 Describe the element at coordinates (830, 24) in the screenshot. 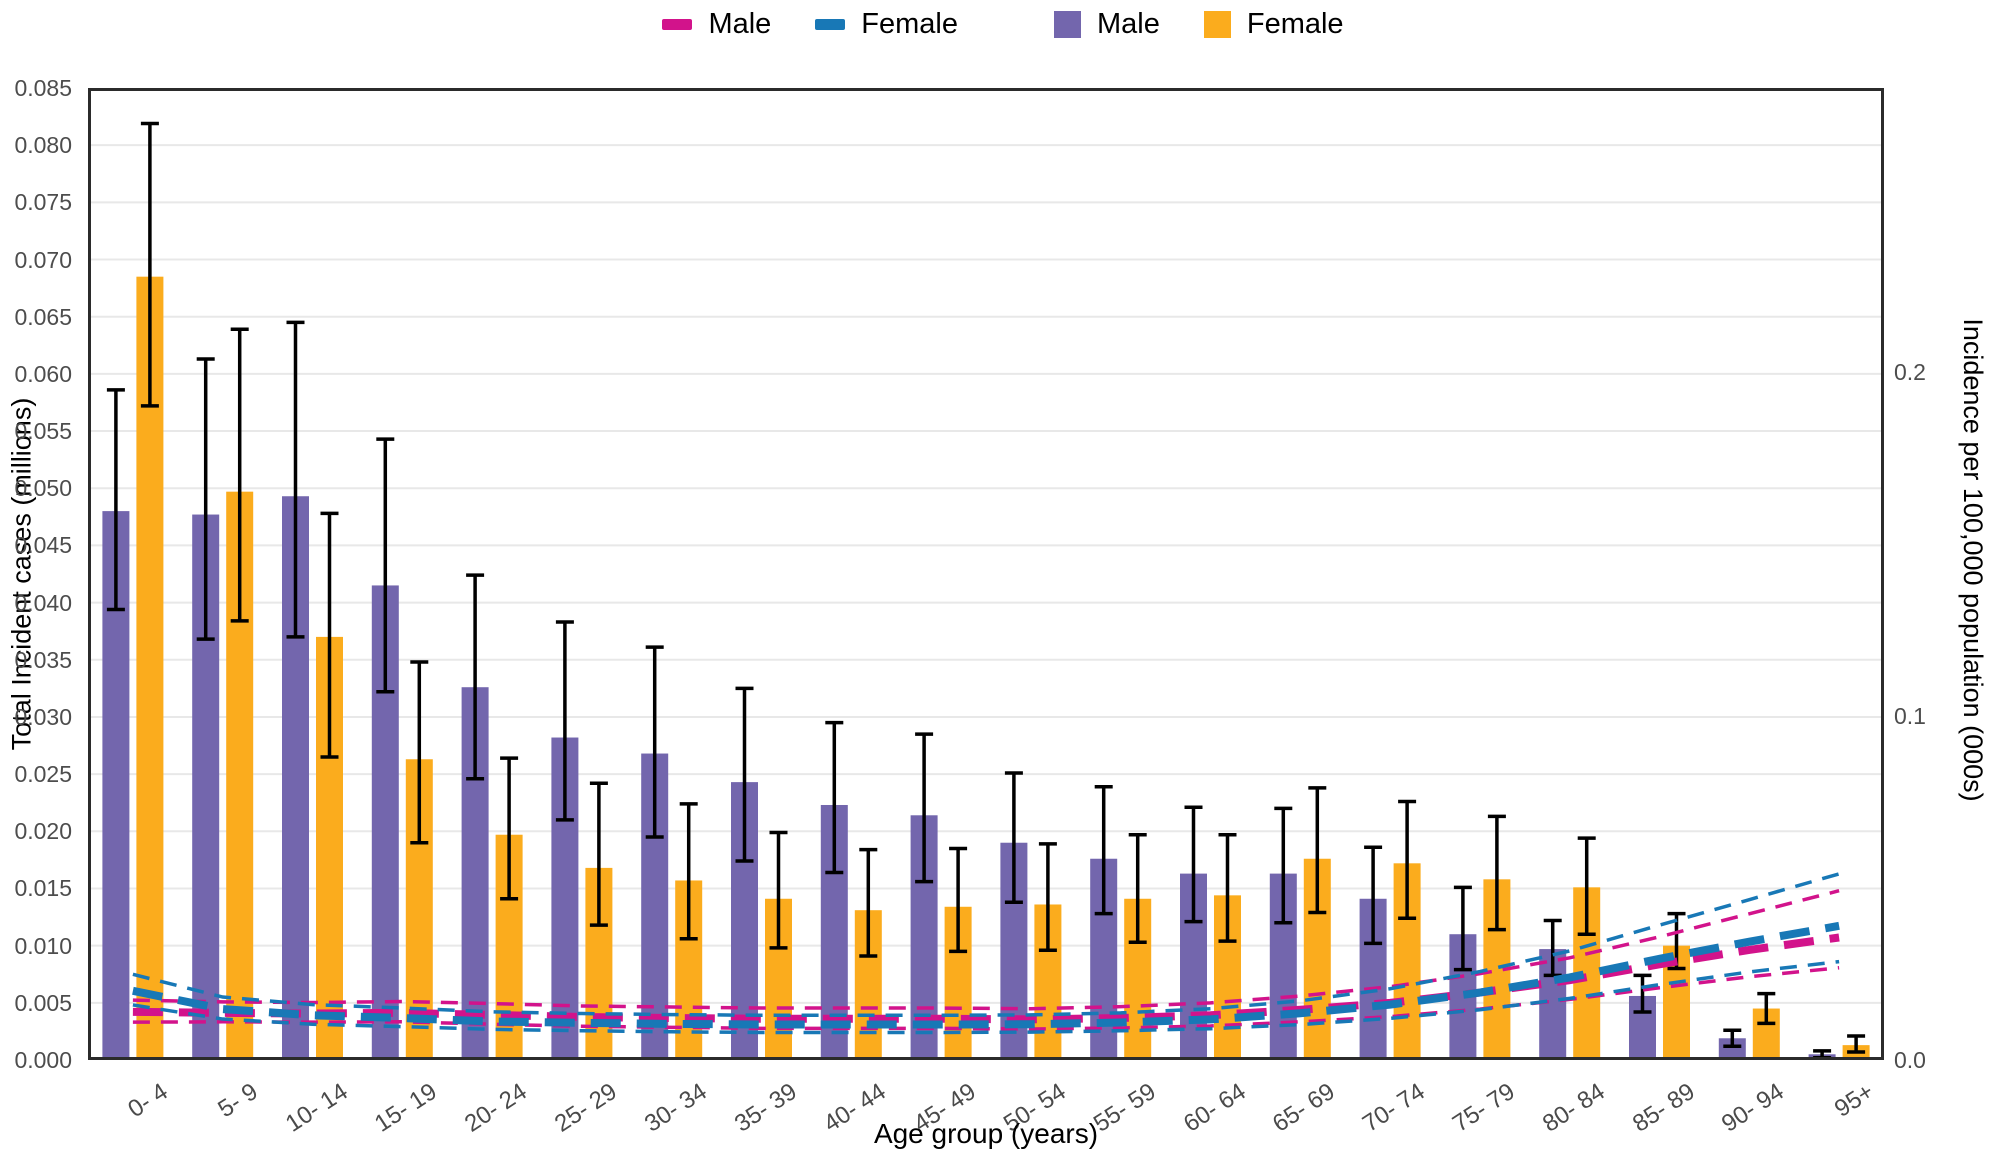

I see `female-line-swatch` at that location.